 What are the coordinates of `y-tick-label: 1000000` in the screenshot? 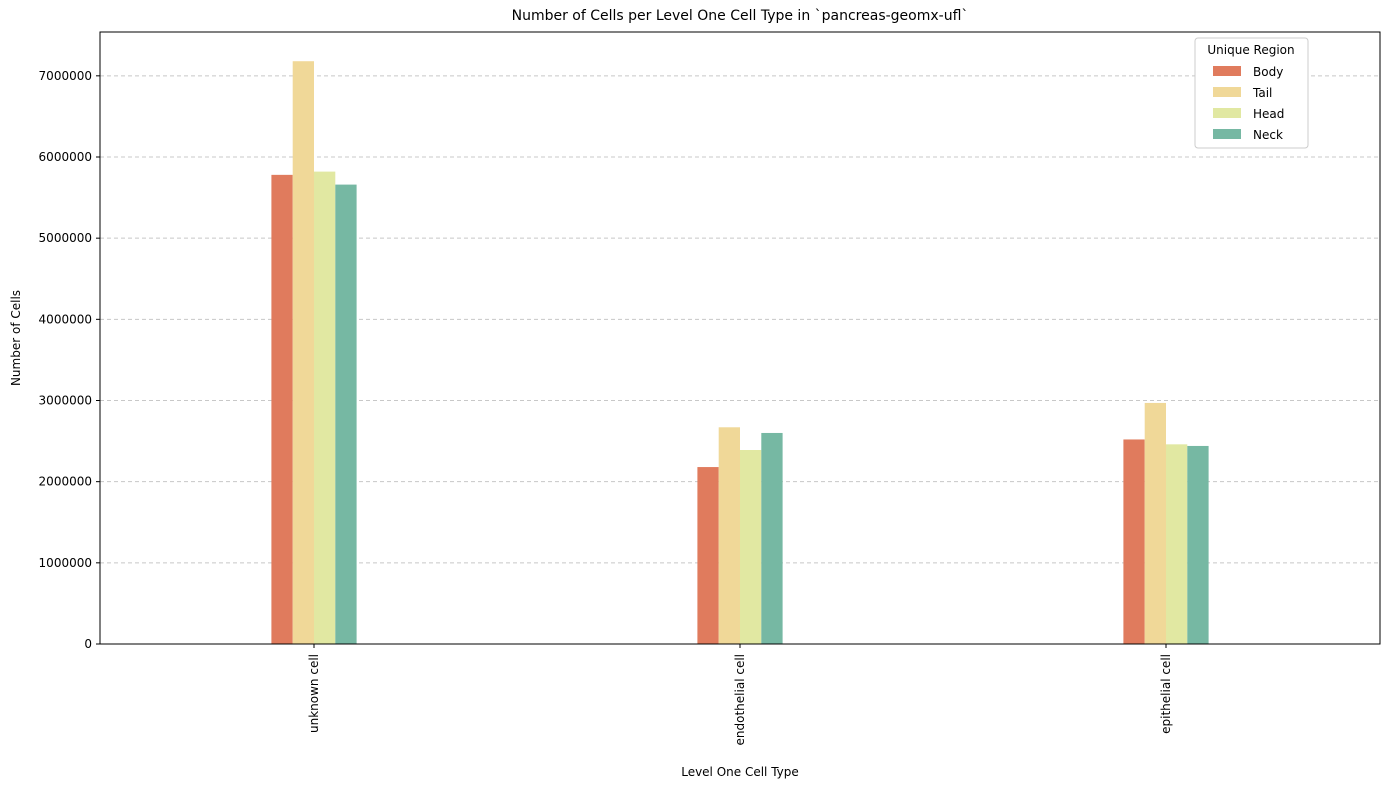 It's located at (65, 563).